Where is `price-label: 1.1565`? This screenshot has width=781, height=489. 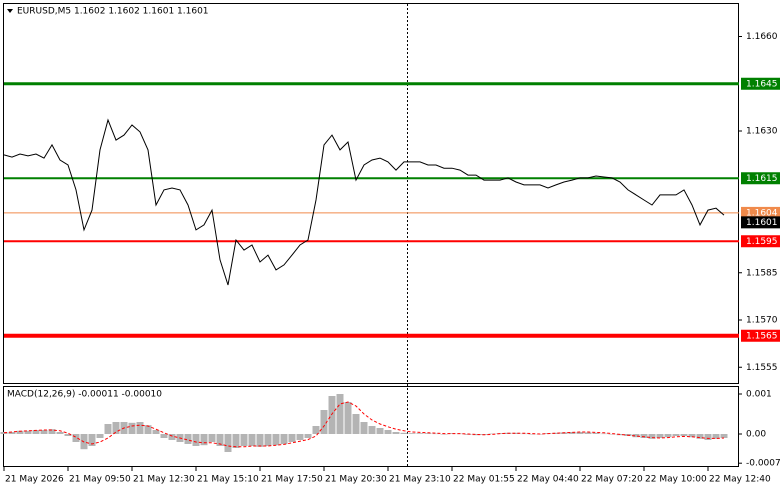 price-label: 1.1565 is located at coordinates (762, 336).